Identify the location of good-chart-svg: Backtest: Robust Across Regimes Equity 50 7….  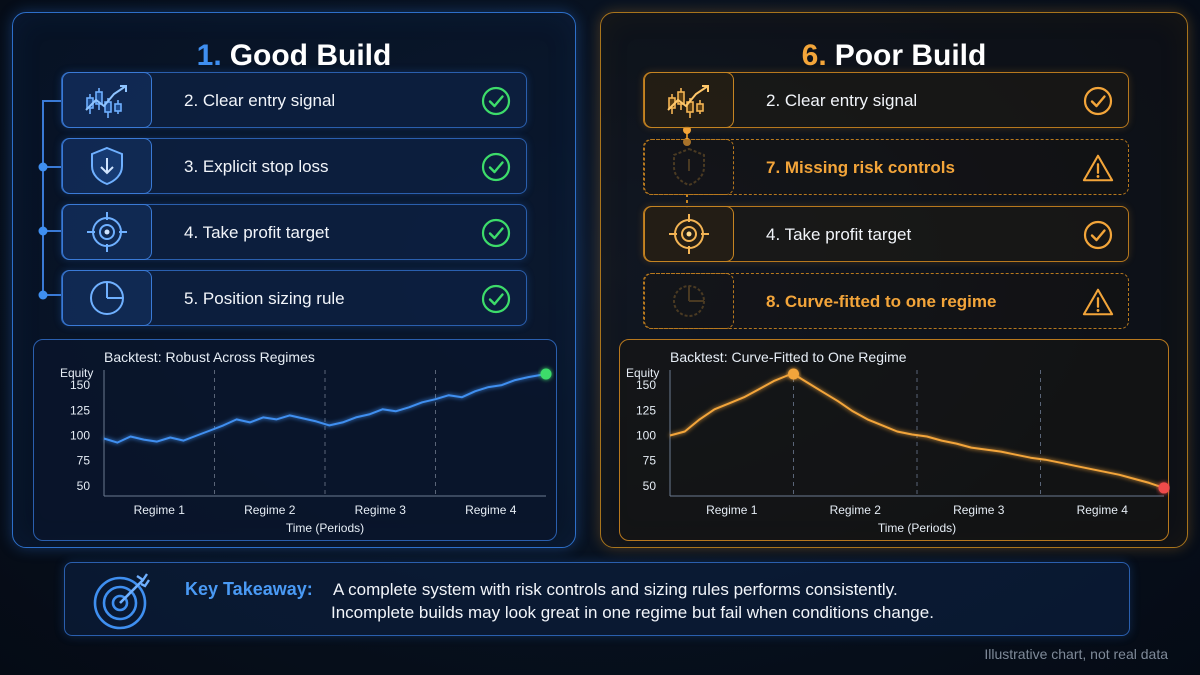
(306, 442).